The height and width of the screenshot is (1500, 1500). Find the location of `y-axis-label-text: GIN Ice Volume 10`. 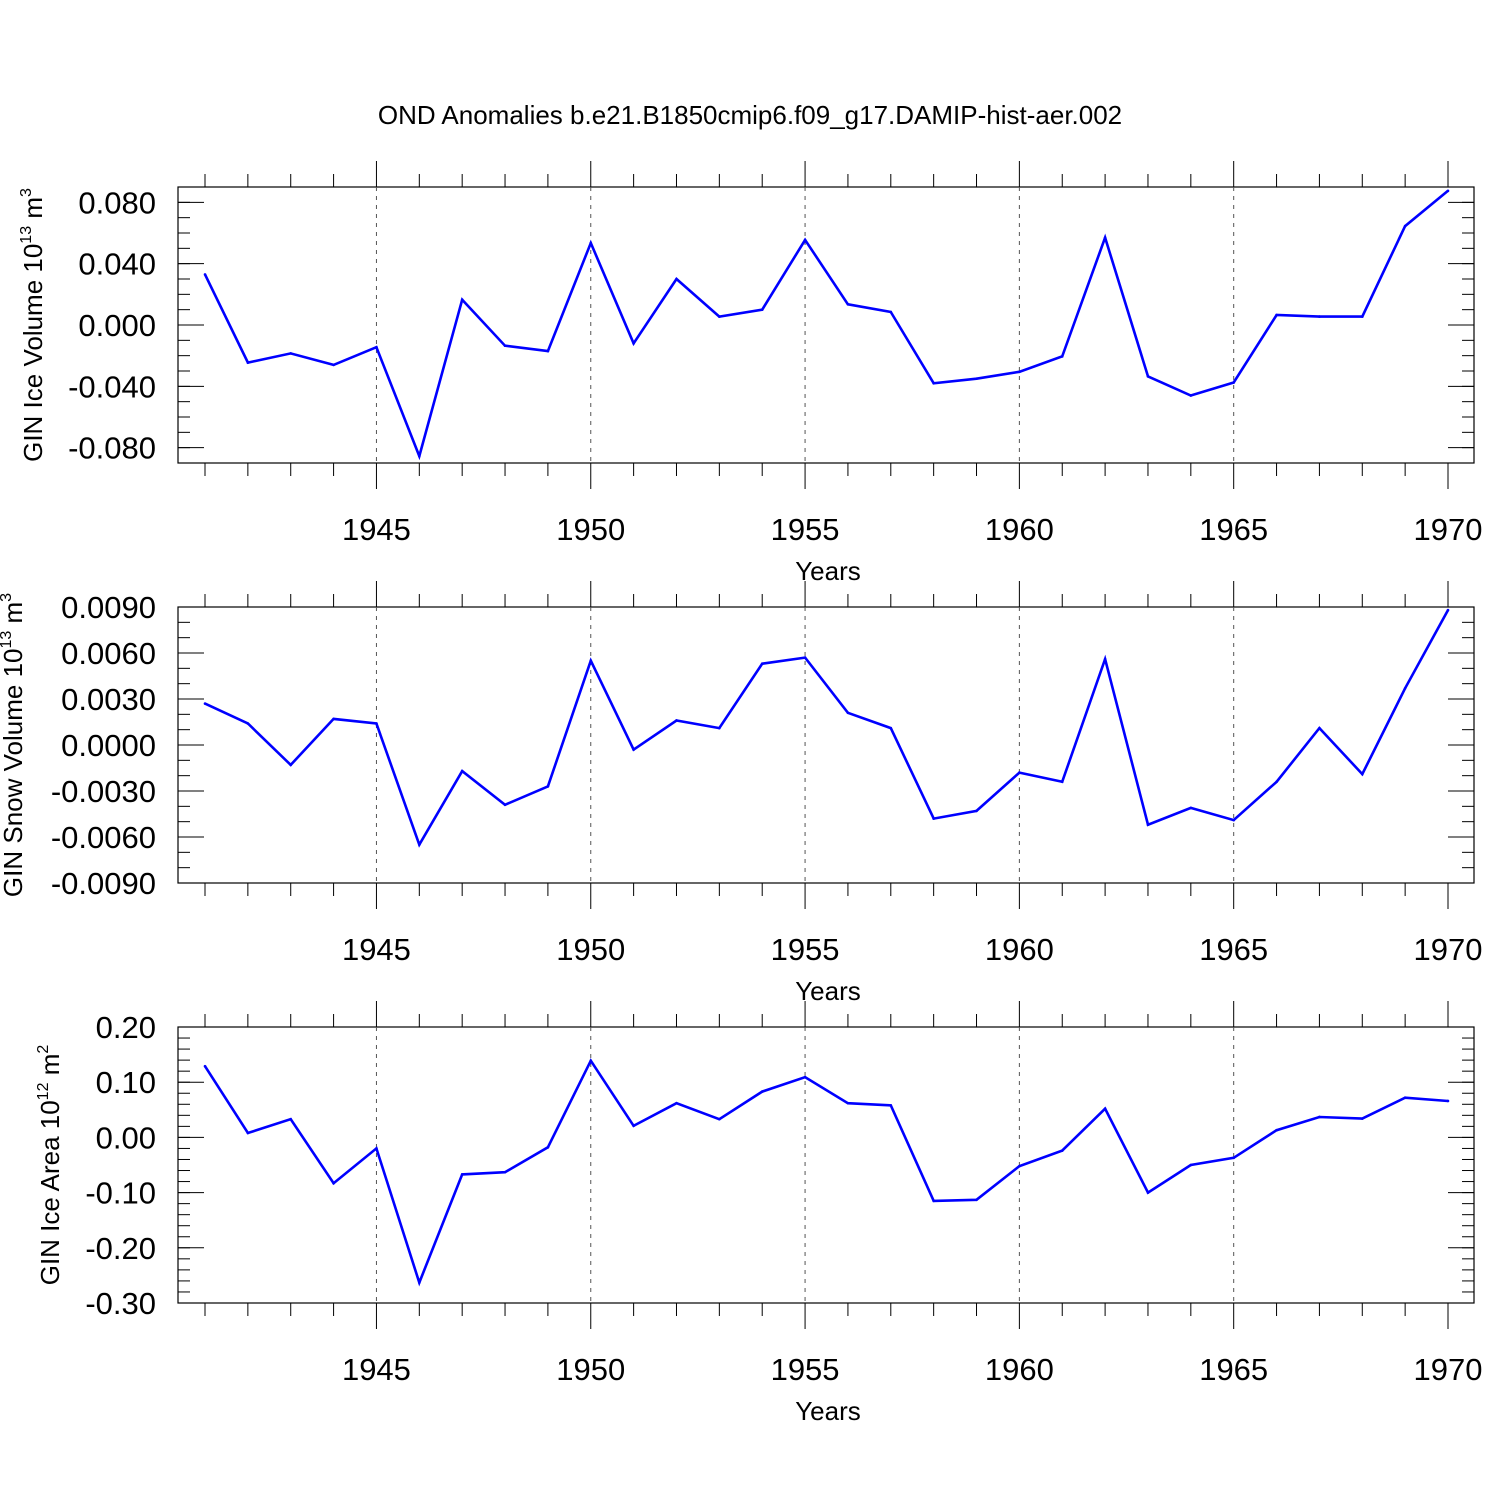

y-axis-label-text: GIN Ice Volume 10 is located at coordinates (33, 353).